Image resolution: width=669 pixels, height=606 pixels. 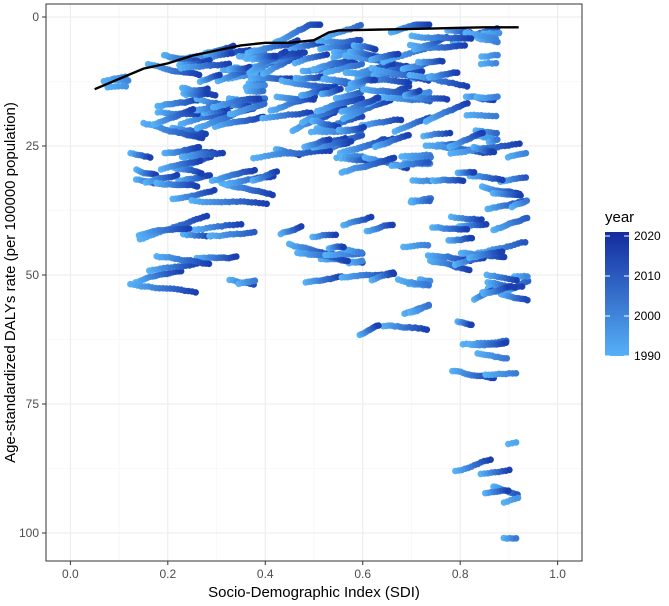 I want to click on x-tick-label: 0.6, so click(x=362, y=574).